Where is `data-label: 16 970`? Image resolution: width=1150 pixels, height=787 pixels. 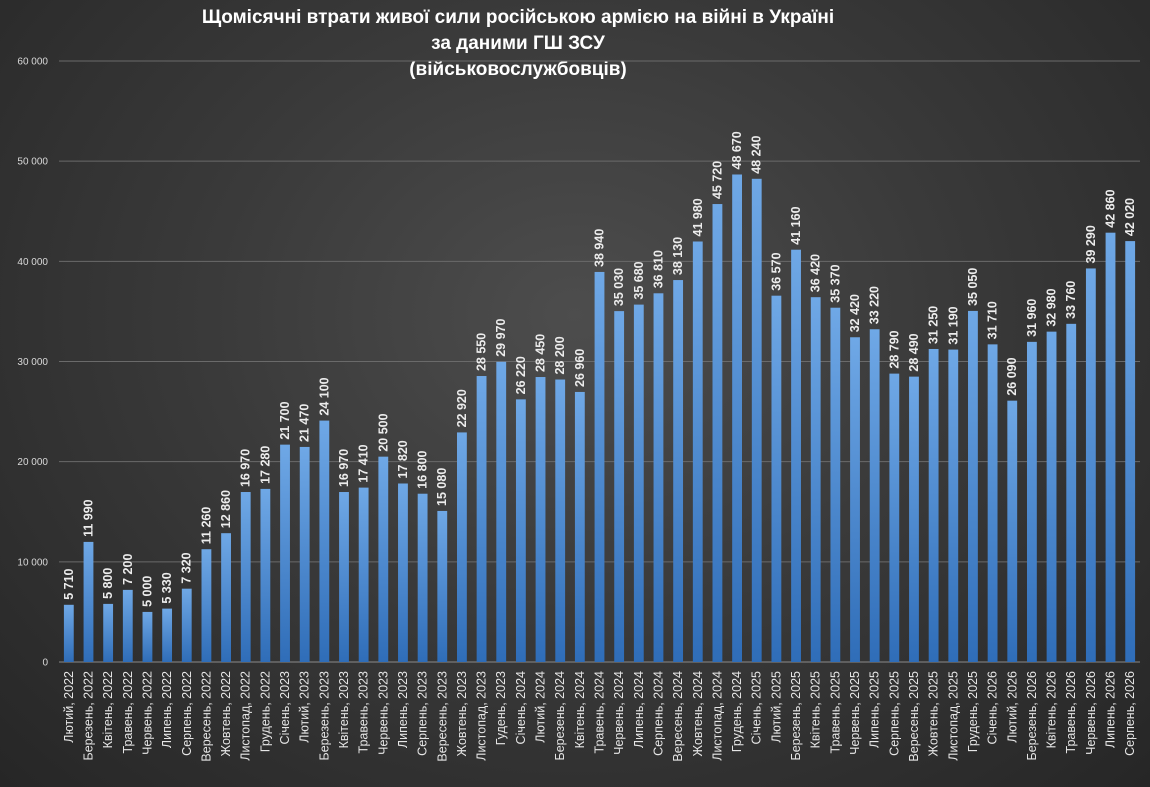 data-label: 16 970 is located at coordinates (246, 468).